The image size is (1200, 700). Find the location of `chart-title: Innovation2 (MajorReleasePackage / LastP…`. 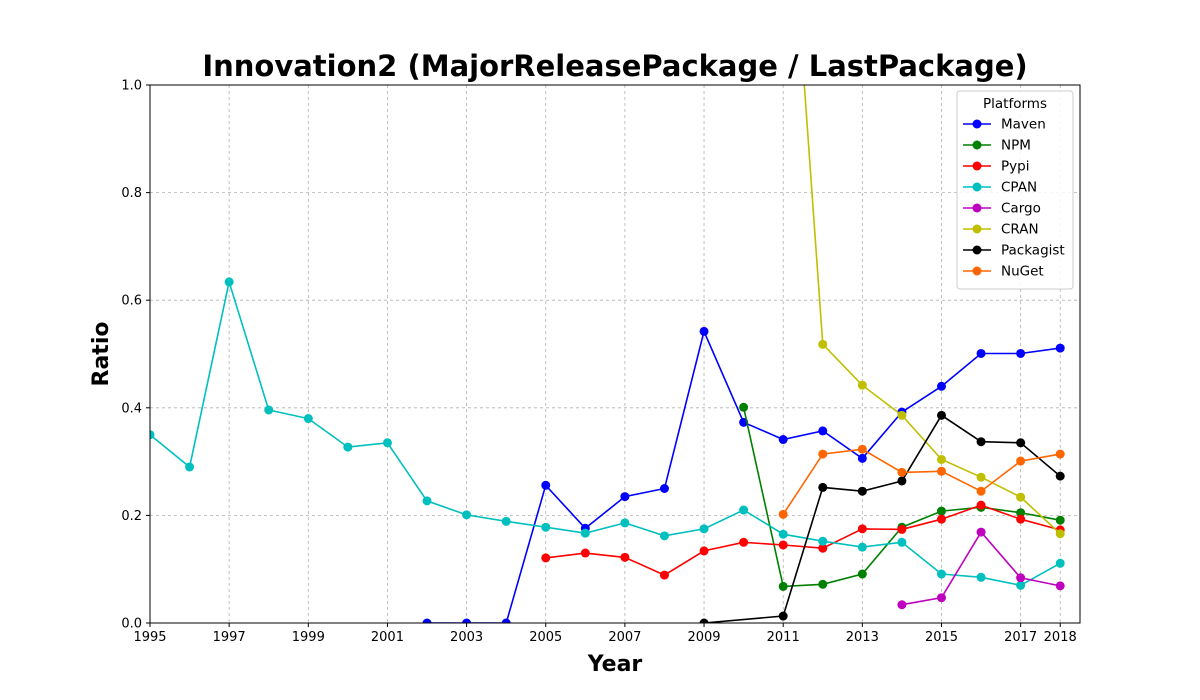

chart-title: Innovation2 (MajorReleasePackage / LastP… is located at coordinates (614, 66).